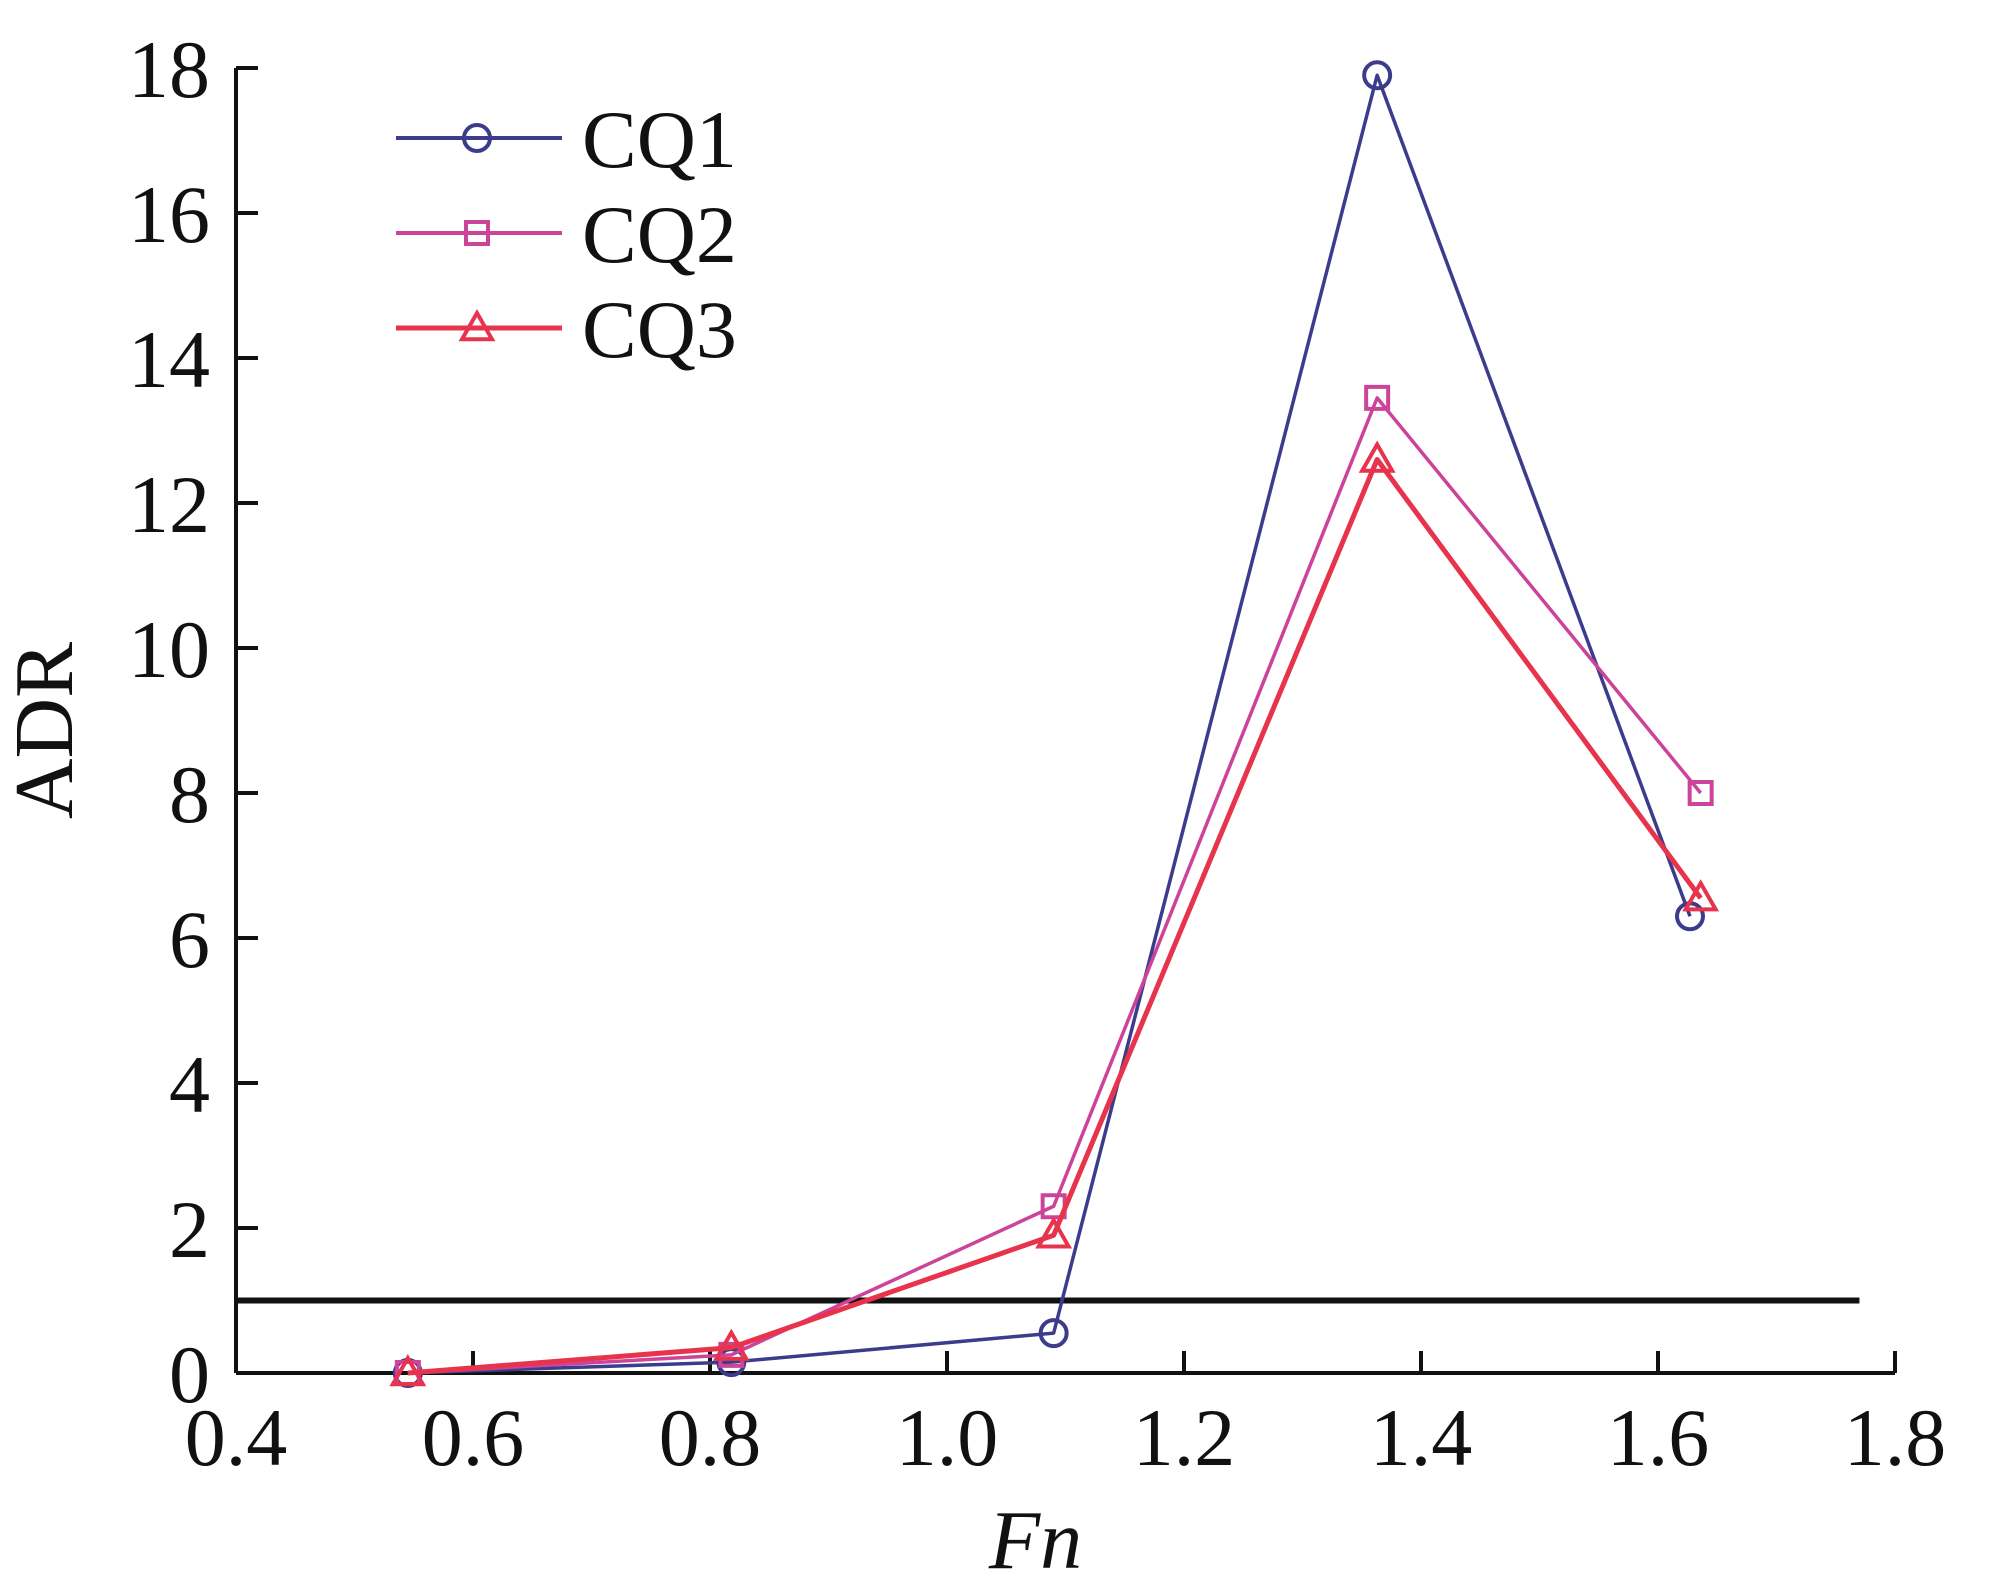 Image resolution: width=2000 pixels, height=1589 pixels. What do you see at coordinates (189, 1374) in the screenshot?
I see `y-tick-label: 0` at bounding box center [189, 1374].